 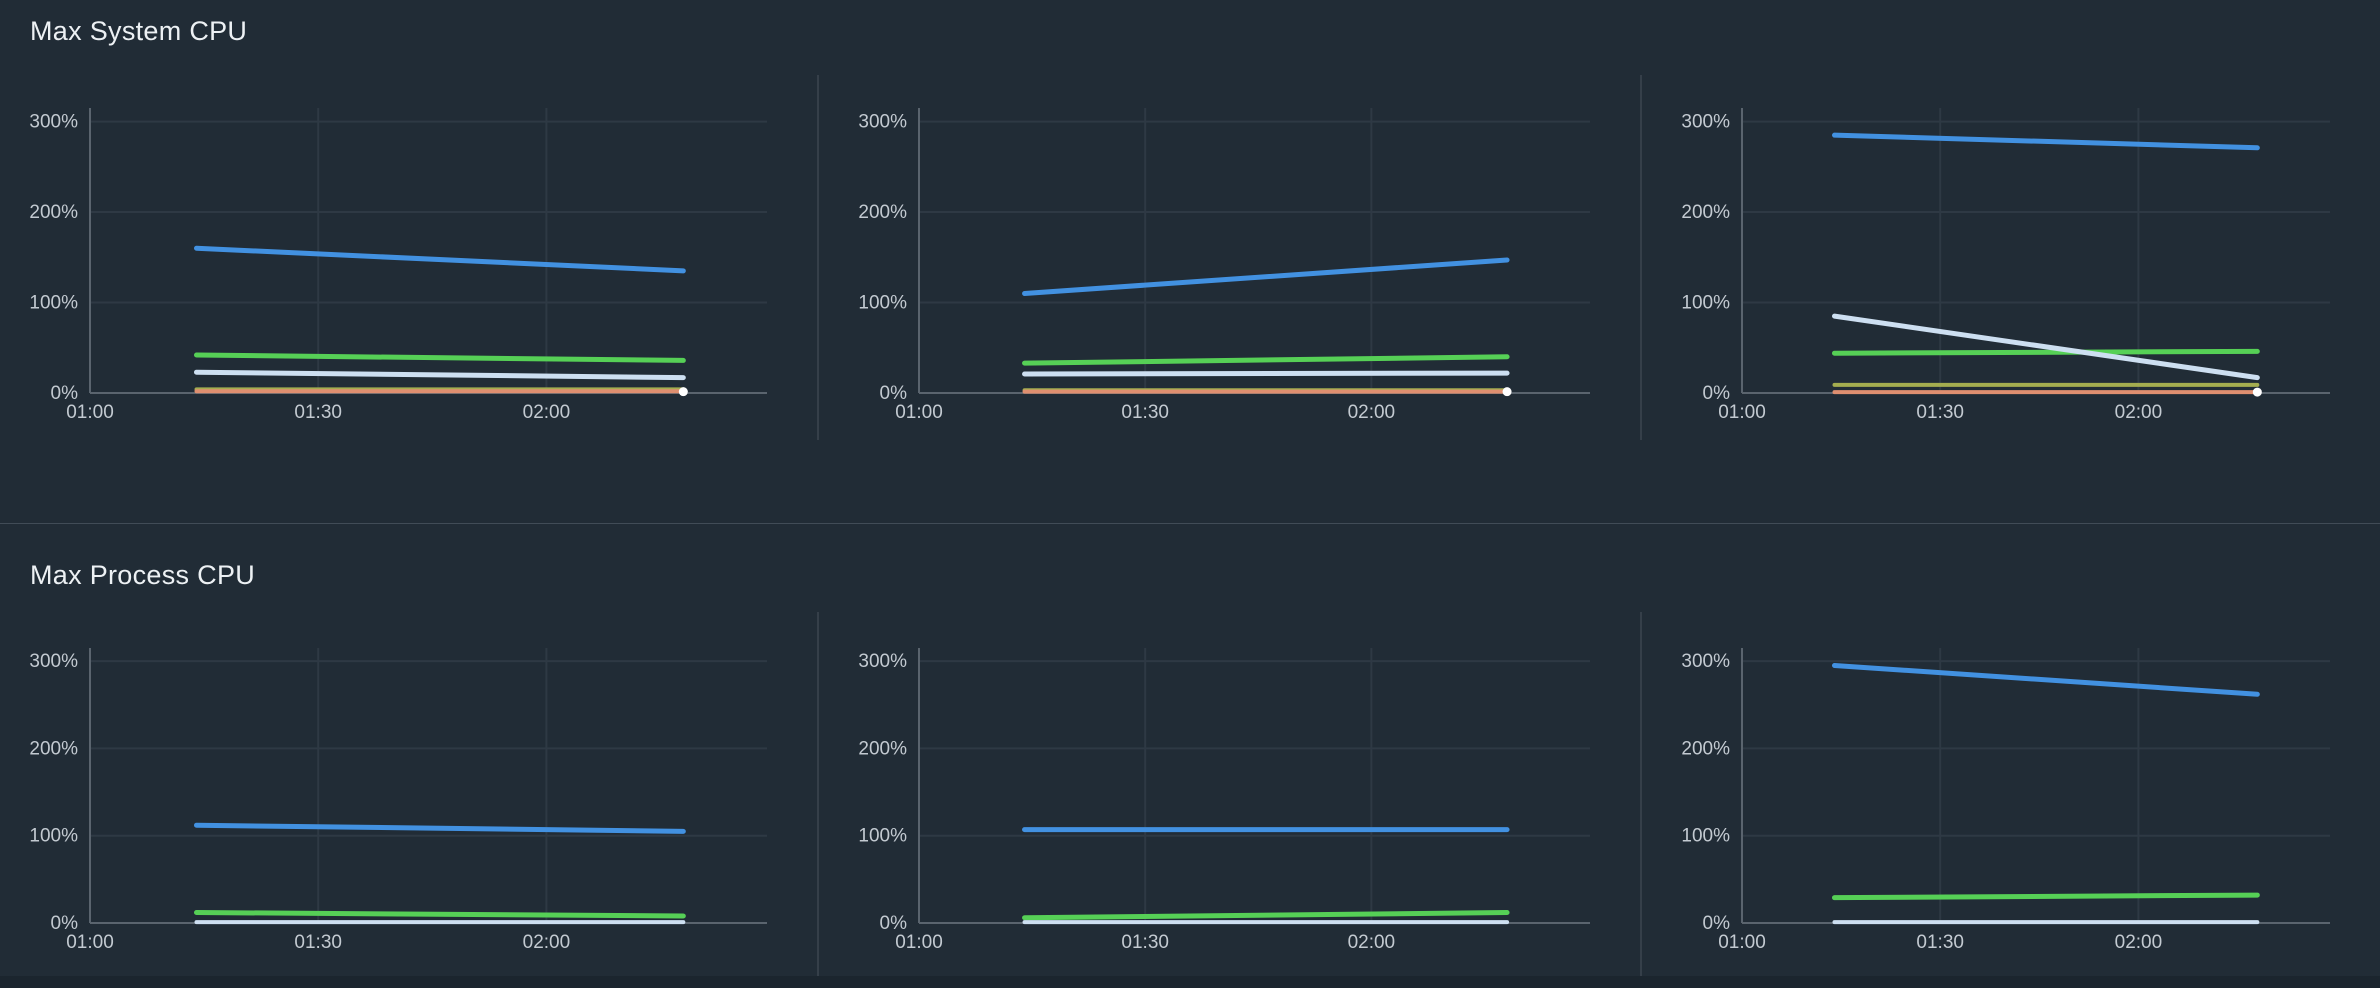 I want to click on section-title: Max System CPU, so click(x=139, y=31).